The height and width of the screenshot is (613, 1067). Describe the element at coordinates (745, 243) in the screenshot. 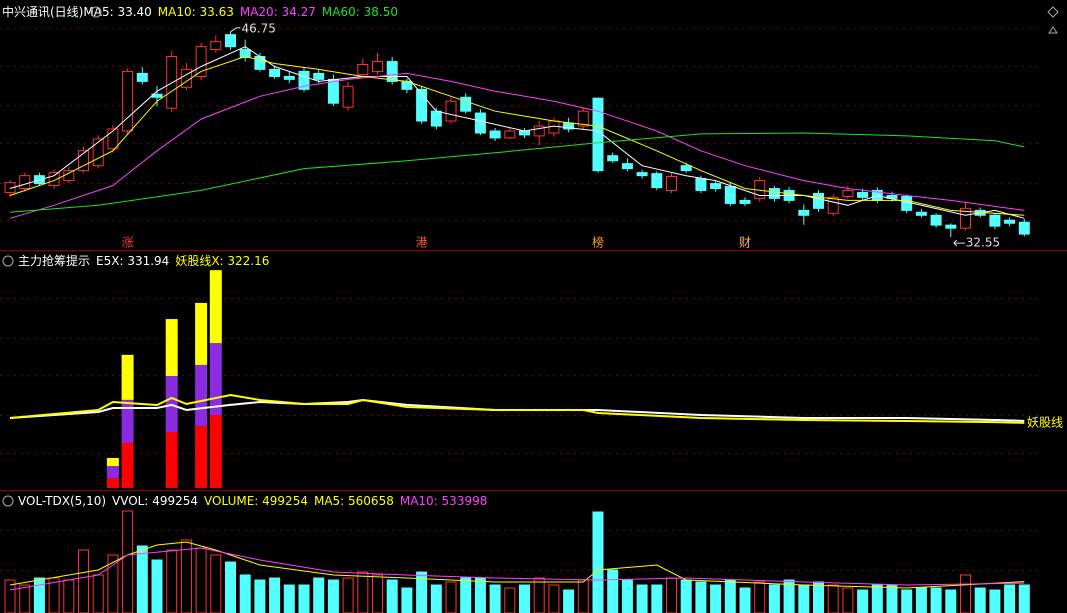

I see `event-marker: 财` at that location.